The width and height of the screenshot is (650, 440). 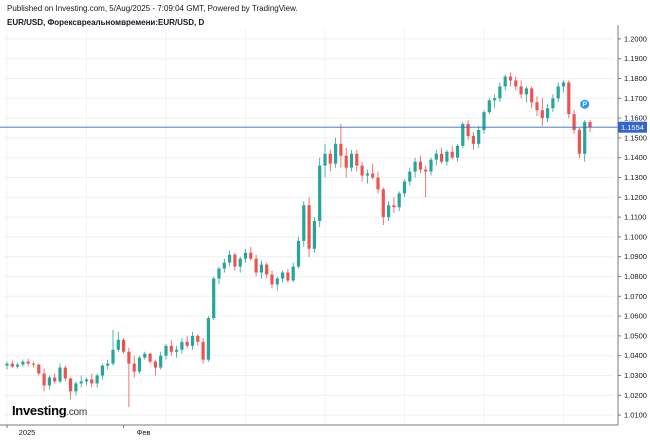 What do you see at coordinates (613, 116) in the screenshot?
I see `overlay-layer: 1.1554 P` at bounding box center [613, 116].